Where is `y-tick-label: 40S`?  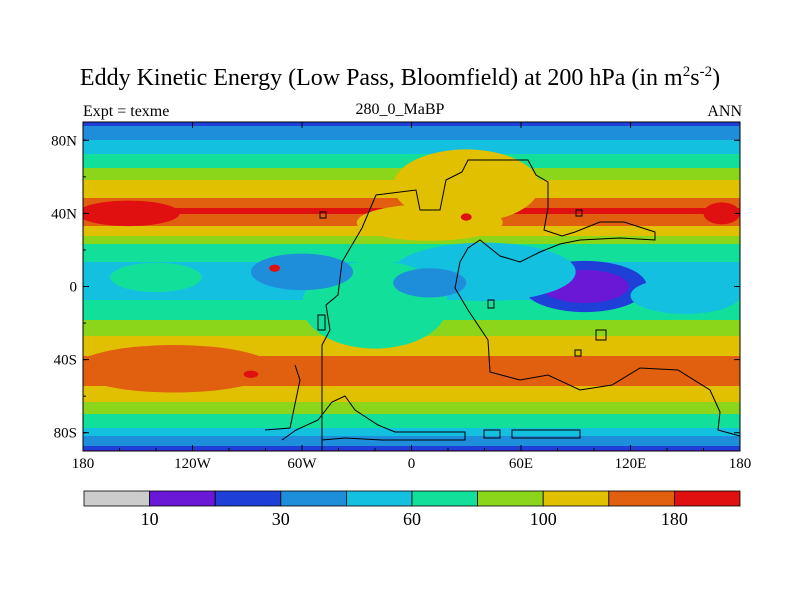 y-tick-label: 40S is located at coordinates (65, 361).